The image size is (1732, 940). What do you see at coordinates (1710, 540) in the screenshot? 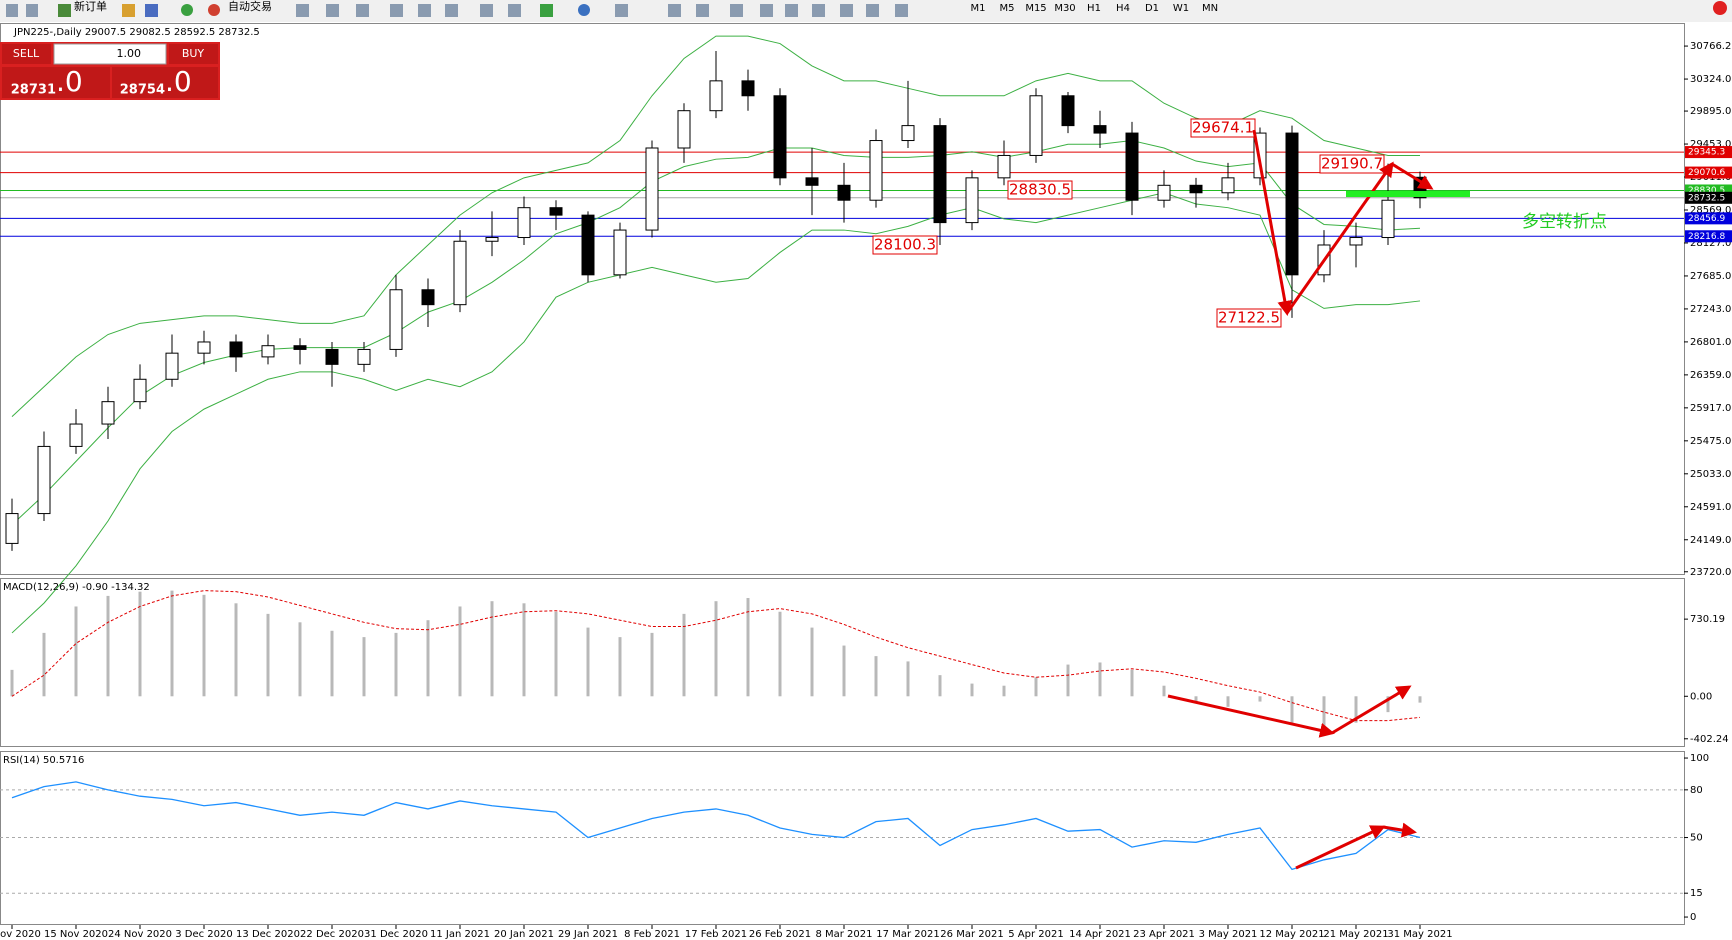
I see `y-tick-label: 24149.0` at bounding box center [1710, 540].